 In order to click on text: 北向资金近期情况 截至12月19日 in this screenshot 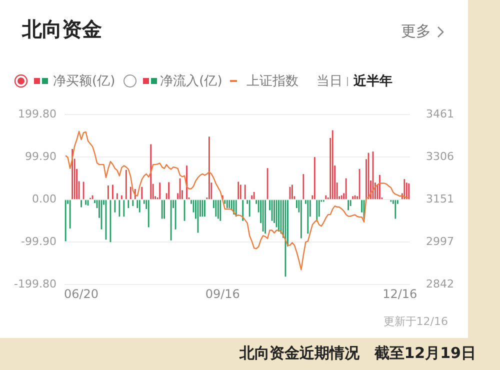, I will do `click(357, 353)`.